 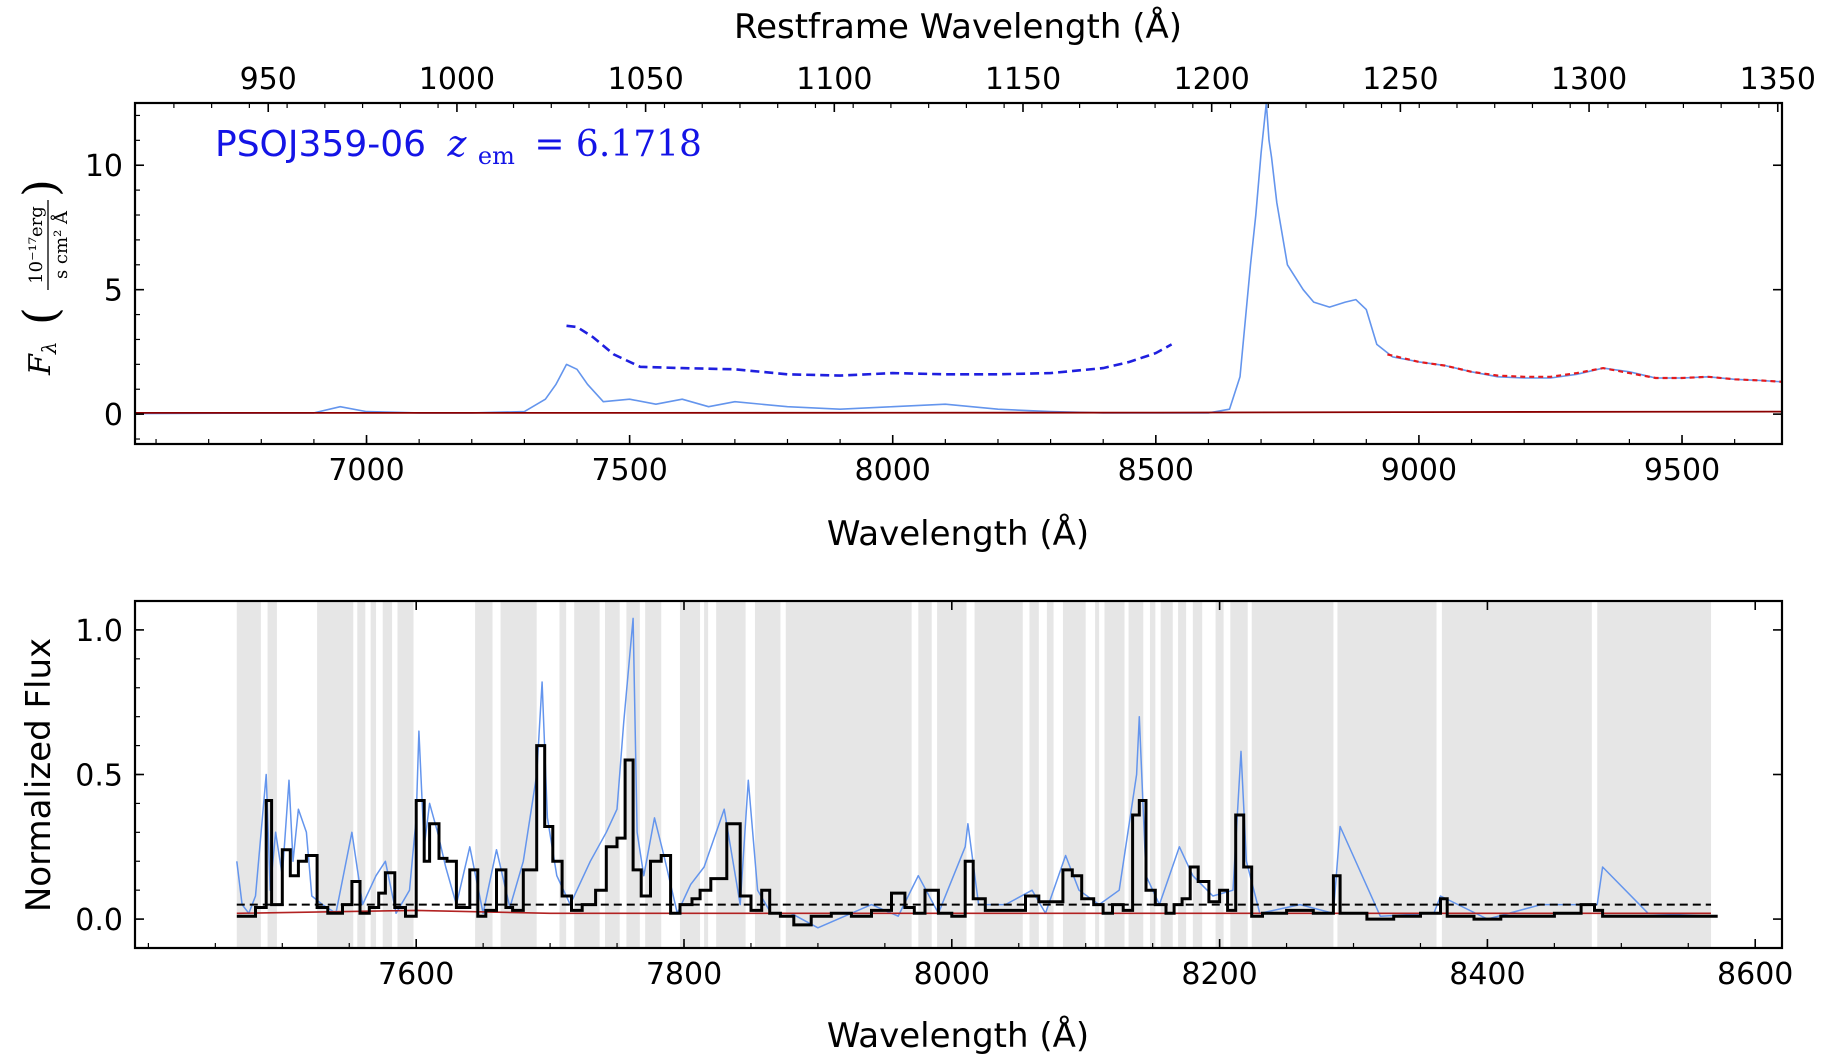 What do you see at coordinates (1400, 79) in the screenshot?
I see `top-restframe-tick-label: 1250` at bounding box center [1400, 79].